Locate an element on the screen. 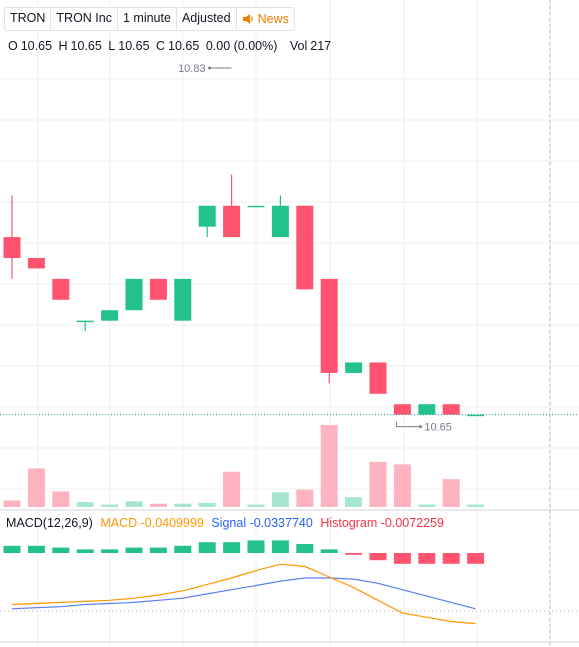  news-label: News is located at coordinates (273, 19).